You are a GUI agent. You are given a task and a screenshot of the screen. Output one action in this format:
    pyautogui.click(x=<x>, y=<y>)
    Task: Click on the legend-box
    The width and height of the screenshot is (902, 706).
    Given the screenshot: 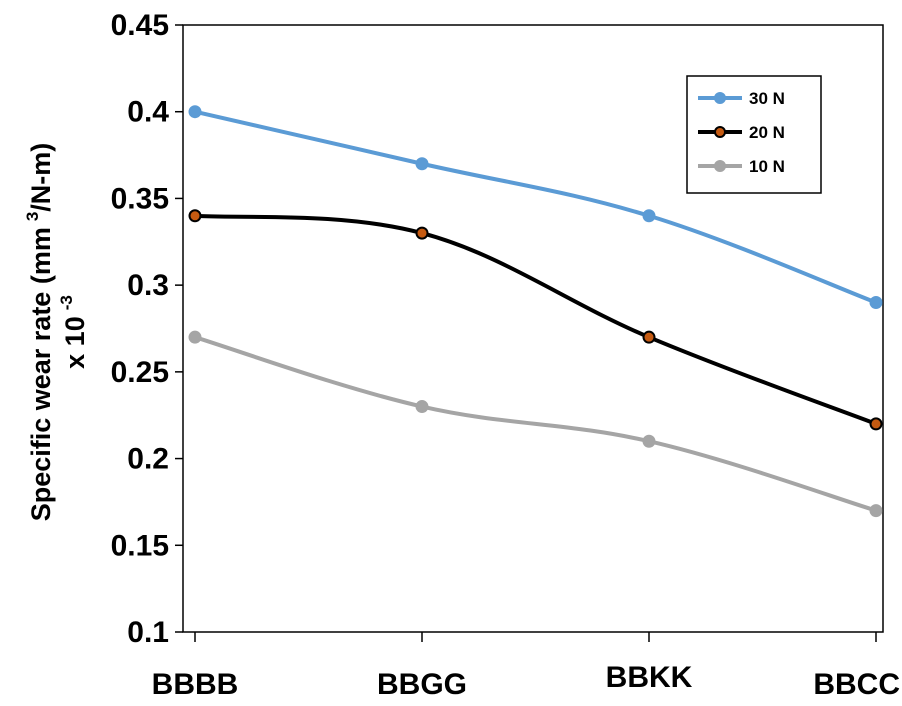 What is the action you would take?
    pyautogui.click(x=754, y=134)
    